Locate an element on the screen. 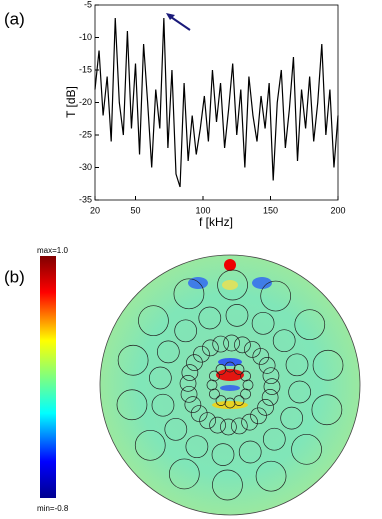 The image size is (382, 519). y-tick-label: -30 is located at coordinates (85, 167).